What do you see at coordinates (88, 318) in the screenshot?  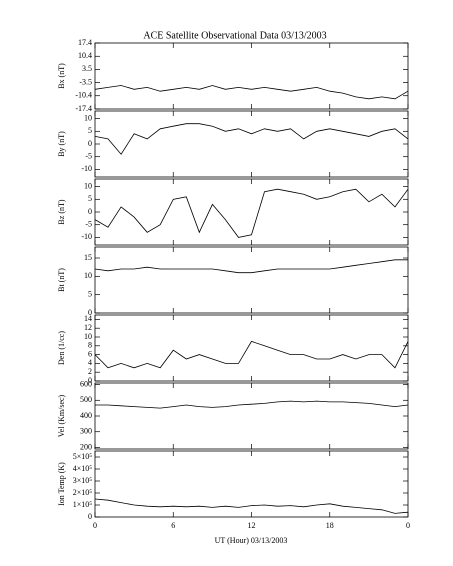 I see `y-tick-label: 14` at bounding box center [88, 318].